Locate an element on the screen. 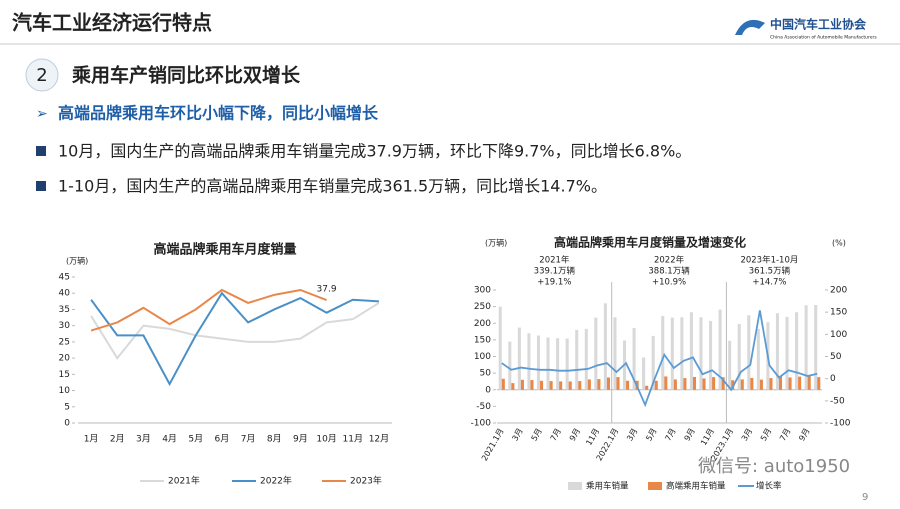 The height and width of the screenshot is (509, 900). page-number: 9 is located at coordinates (865, 497).